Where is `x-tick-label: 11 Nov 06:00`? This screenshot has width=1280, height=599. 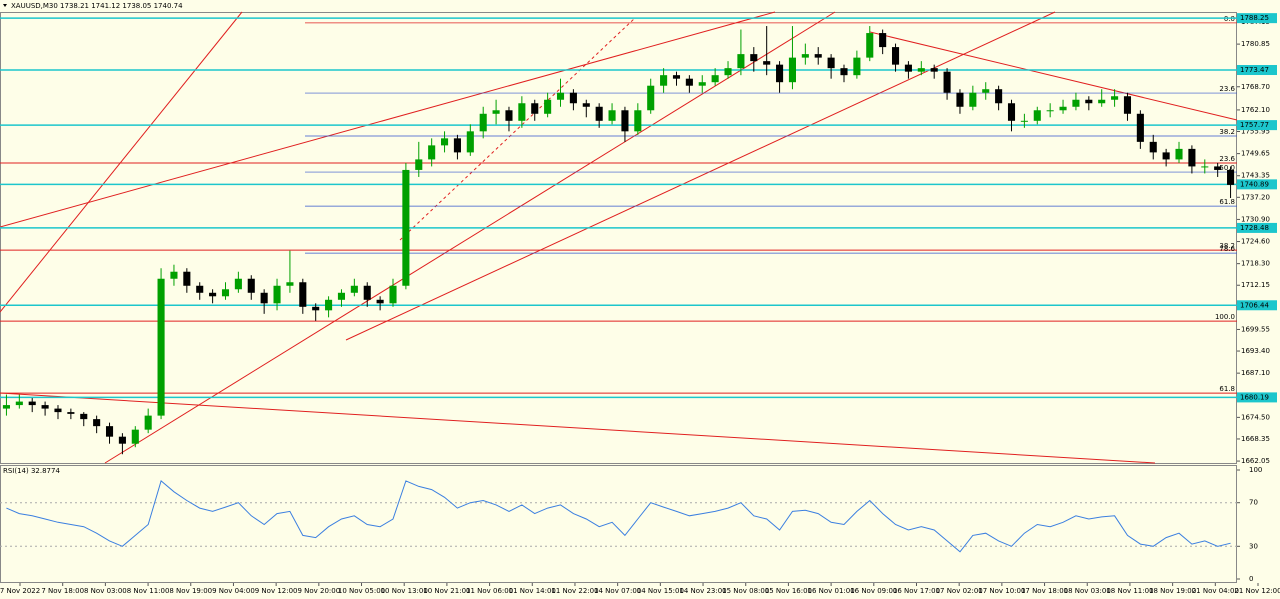 x-tick-label: 11 Nov 06:00 is located at coordinates (489, 591).